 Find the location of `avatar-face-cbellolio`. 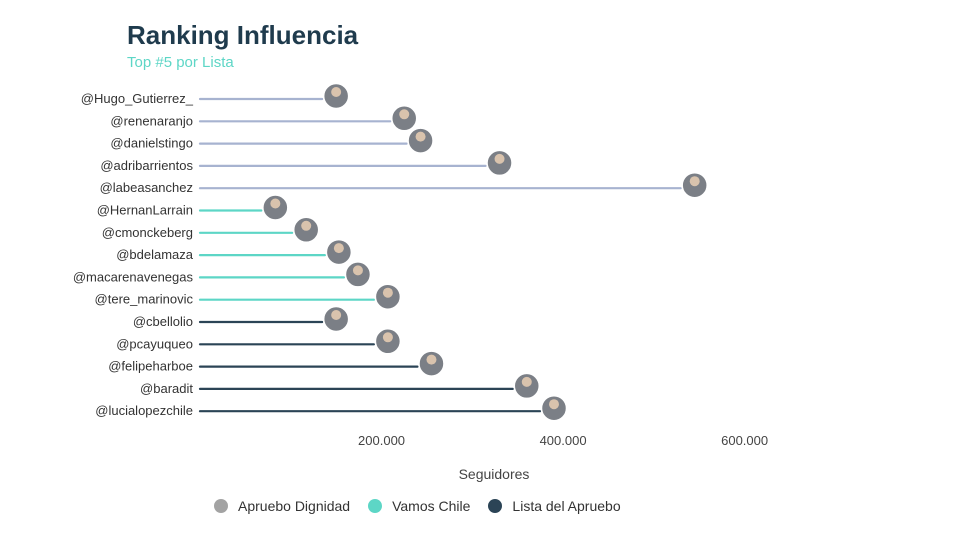

avatar-face-cbellolio is located at coordinates (336, 315).